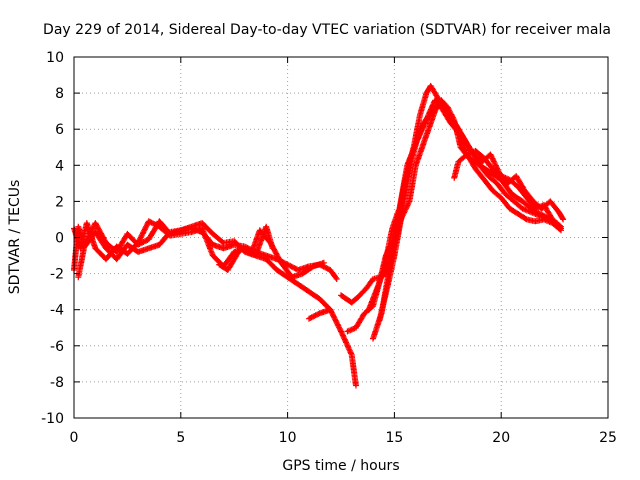 The image size is (640, 480). Describe the element at coordinates (608, 438) in the screenshot. I see `x-tick-label: 25` at that location.